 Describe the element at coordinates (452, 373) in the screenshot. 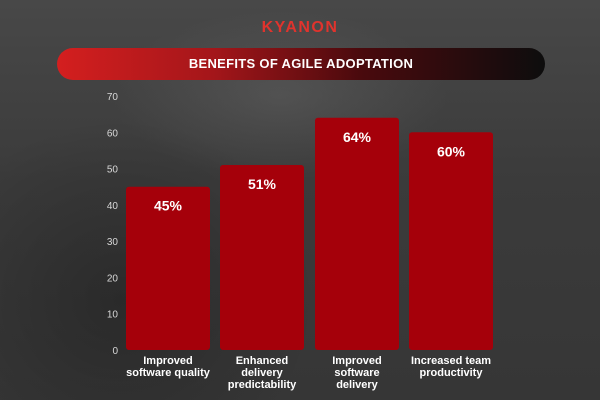

I see `category-label-line: productivity` at that location.